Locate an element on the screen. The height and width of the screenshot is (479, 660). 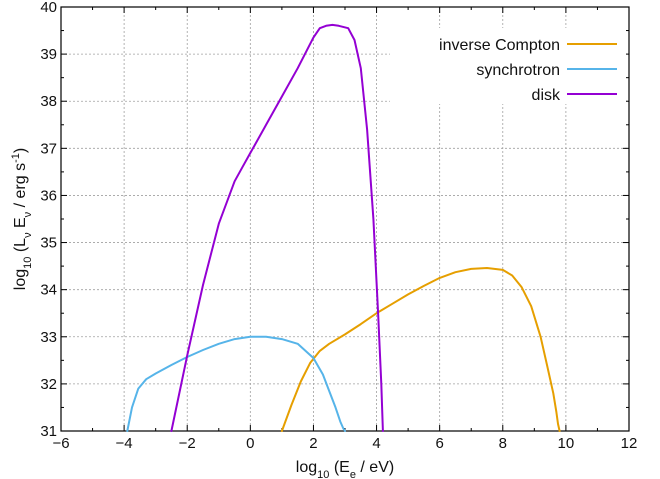
y-tick-label: 32 is located at coordinates (48, 384).